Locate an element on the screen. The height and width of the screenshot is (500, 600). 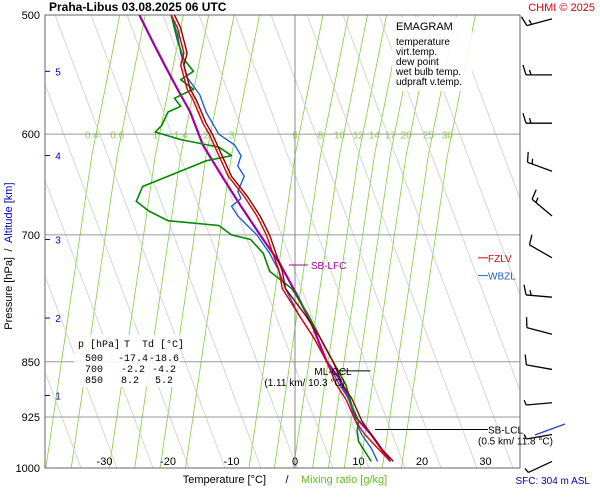
table-cell-p: 500 is located at coordinates (94, 359).